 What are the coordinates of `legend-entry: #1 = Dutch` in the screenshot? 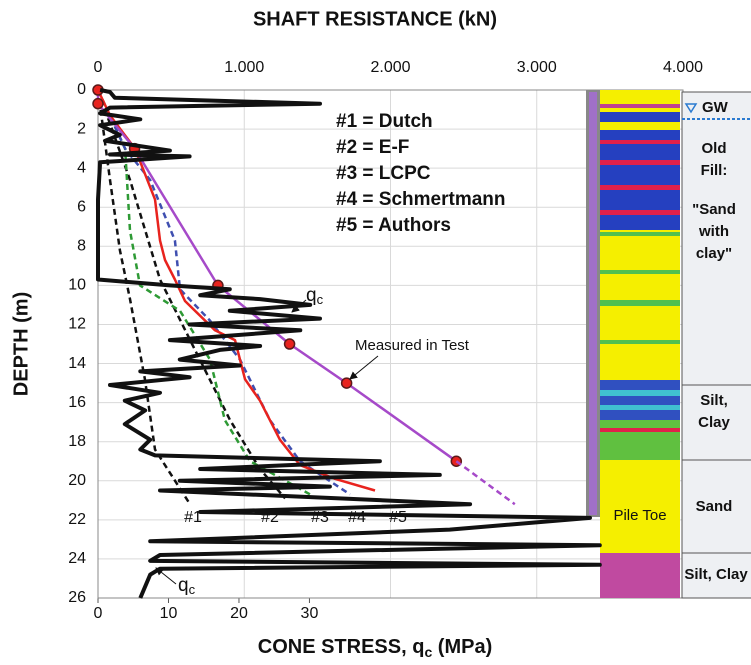 It's located at (384, 121).